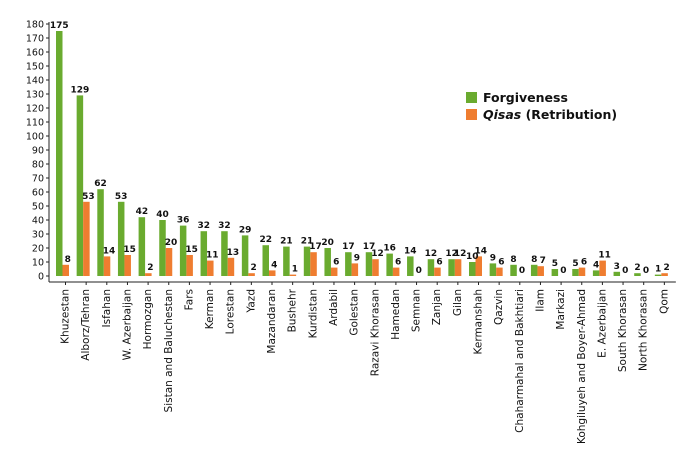 Image resolution: width=693 pixels, height=473 pixels. What do you see at coordinates (604, 256) in the screenshot?
I see `data-label-qisas: 11` at bounding box center [604, 256].